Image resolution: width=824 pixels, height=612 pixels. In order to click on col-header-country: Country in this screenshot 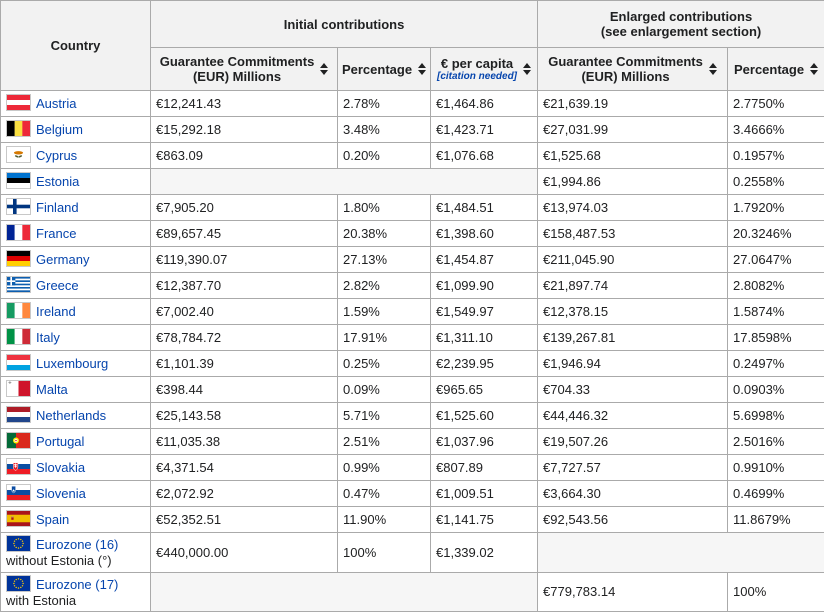, I will do `click(75, 45)`.